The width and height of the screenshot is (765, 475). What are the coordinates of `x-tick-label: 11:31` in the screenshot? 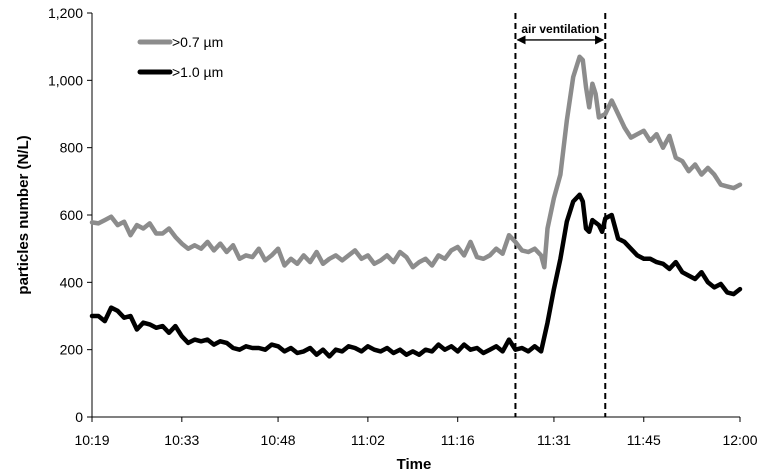 It's located at (554, 440).